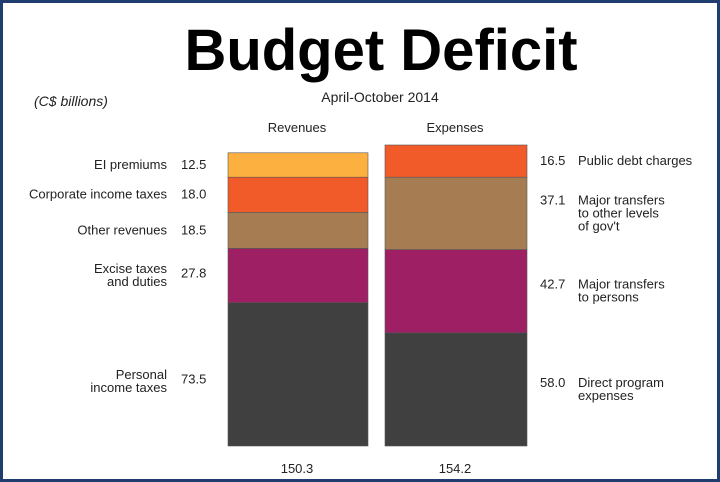 The image size is (720, 482). Describe the element at coordinates (621, 291) in the screenshot. I see `category-label-major-transfers-to-persons: Major transfers to persons` at that location.